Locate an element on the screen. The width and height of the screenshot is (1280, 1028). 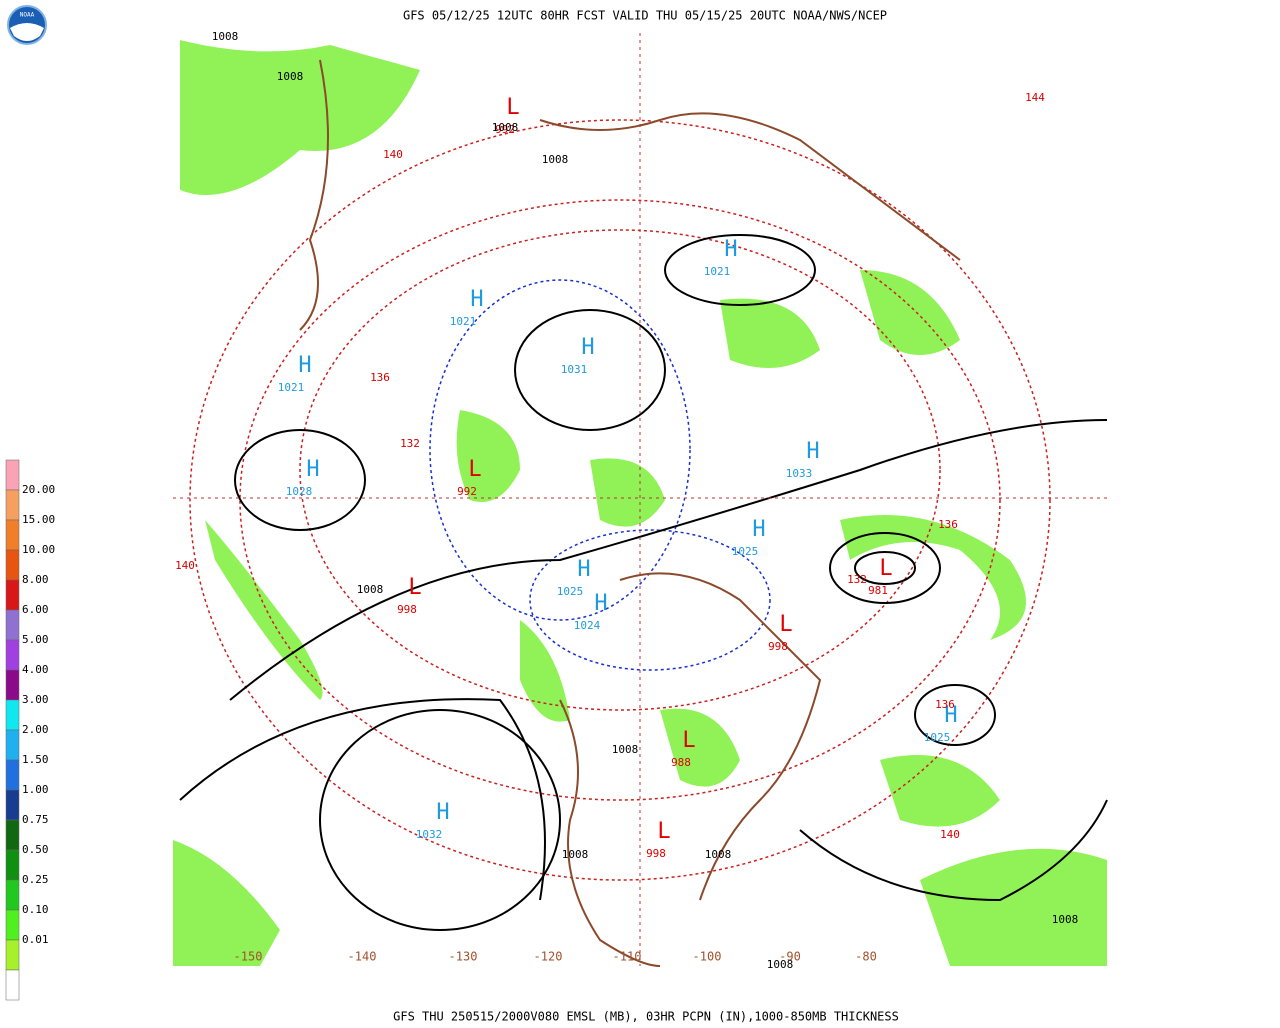
legend-label: 1.00 is located at coordinates (35, 789).